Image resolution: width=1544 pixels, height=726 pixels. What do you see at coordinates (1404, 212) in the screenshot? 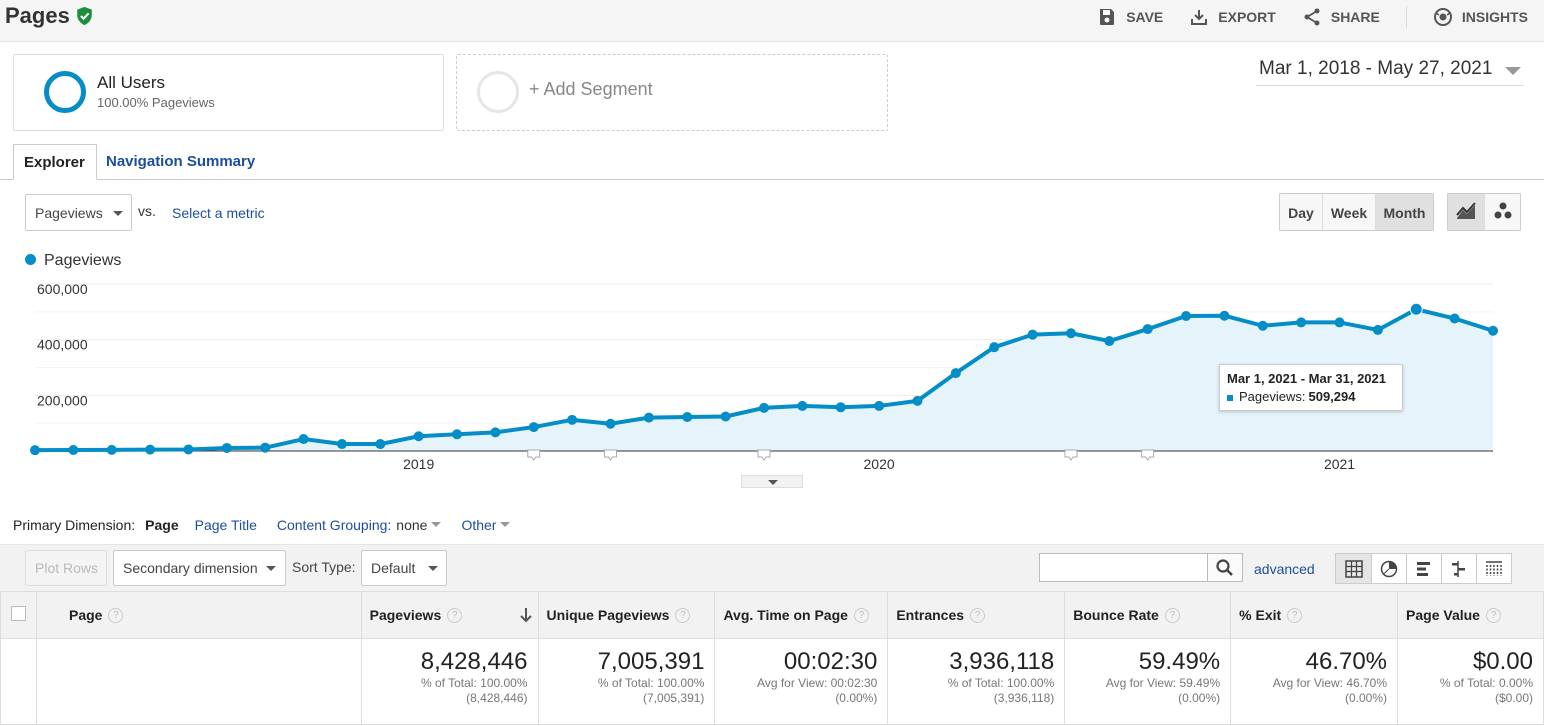
I see `month-button: Month` at bounding box center [1404, 212].